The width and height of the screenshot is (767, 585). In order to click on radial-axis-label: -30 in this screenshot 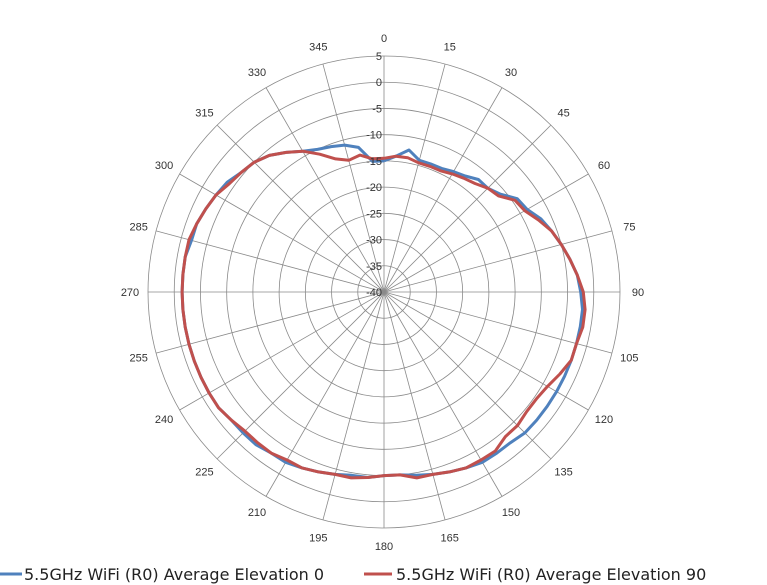, I will do `click(374, 241)`.